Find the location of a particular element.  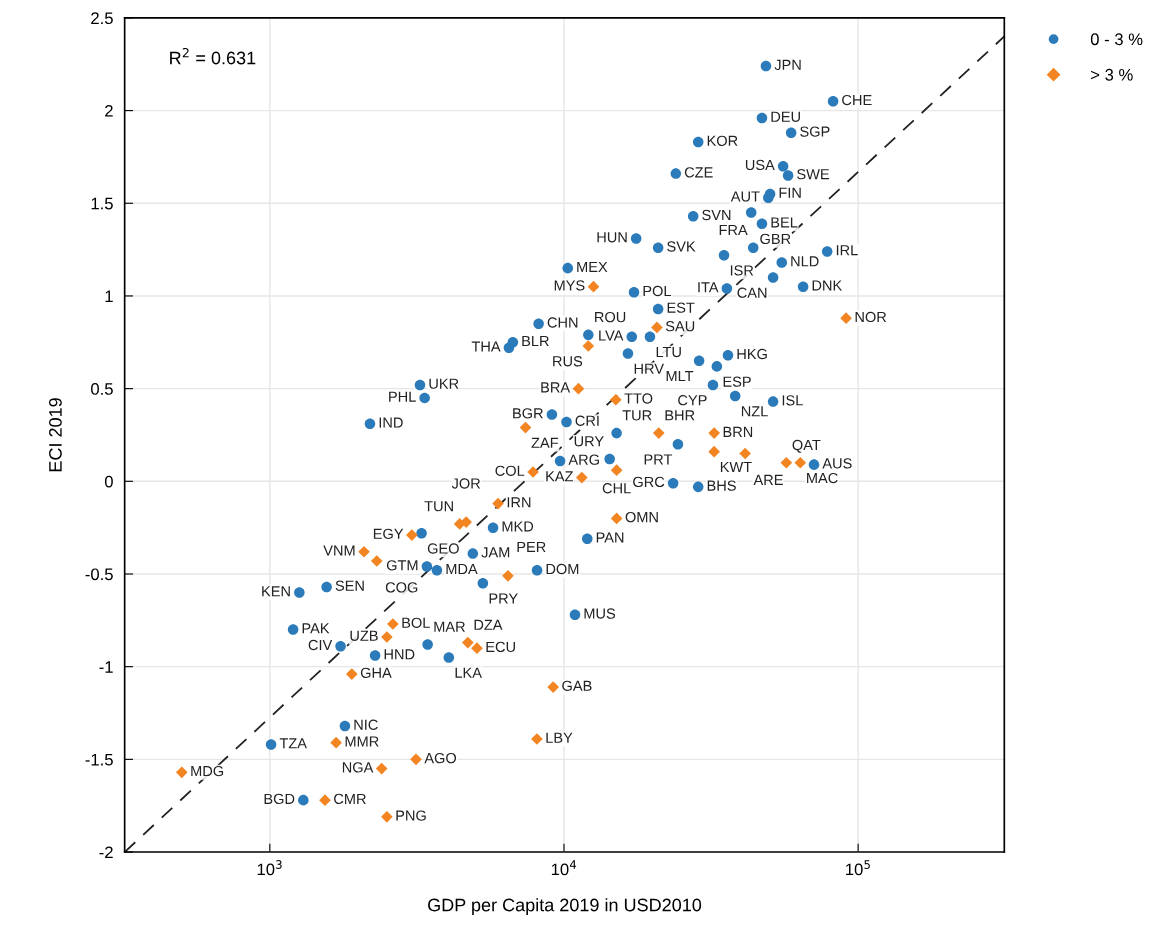

x-axis-title: GDP per Capita 2019 in USD2010 is located at coordinates (565, 906).